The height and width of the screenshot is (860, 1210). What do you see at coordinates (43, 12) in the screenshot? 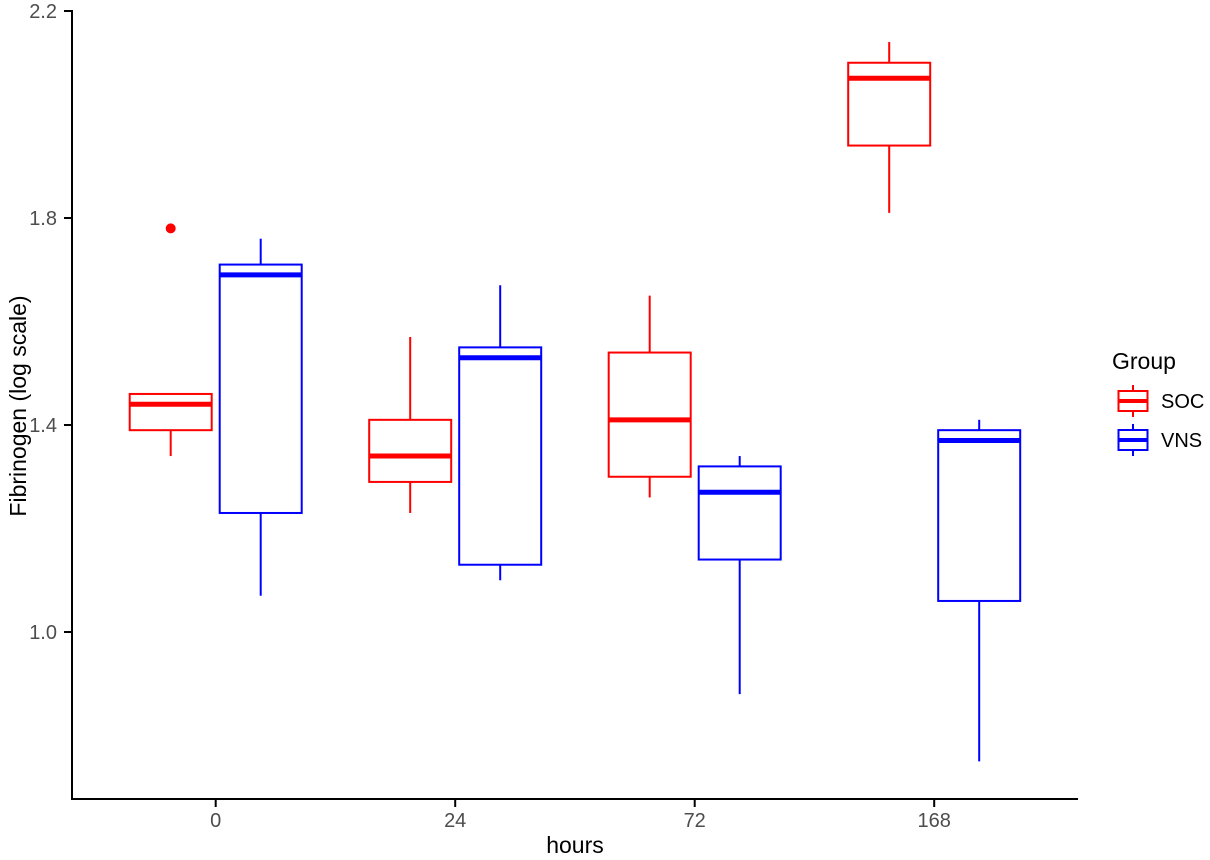
I see `y-tick-label: 2.2` at bounding box center [43, 12].